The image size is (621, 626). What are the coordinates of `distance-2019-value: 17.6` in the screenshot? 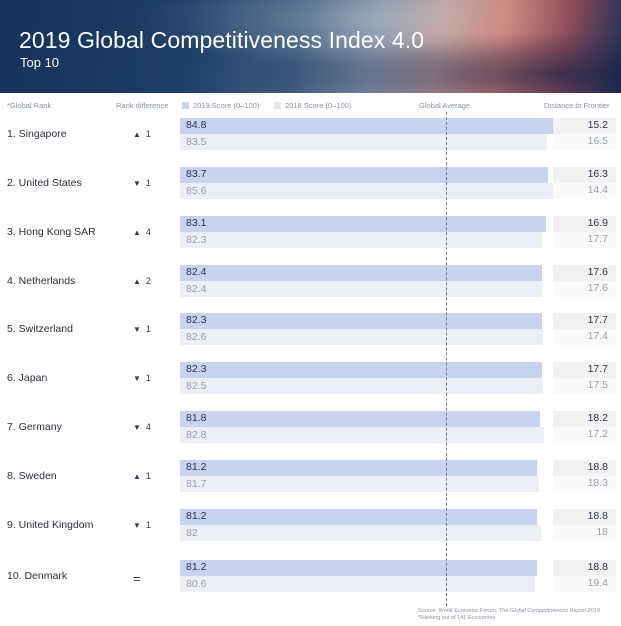 It's located at (597, 272).